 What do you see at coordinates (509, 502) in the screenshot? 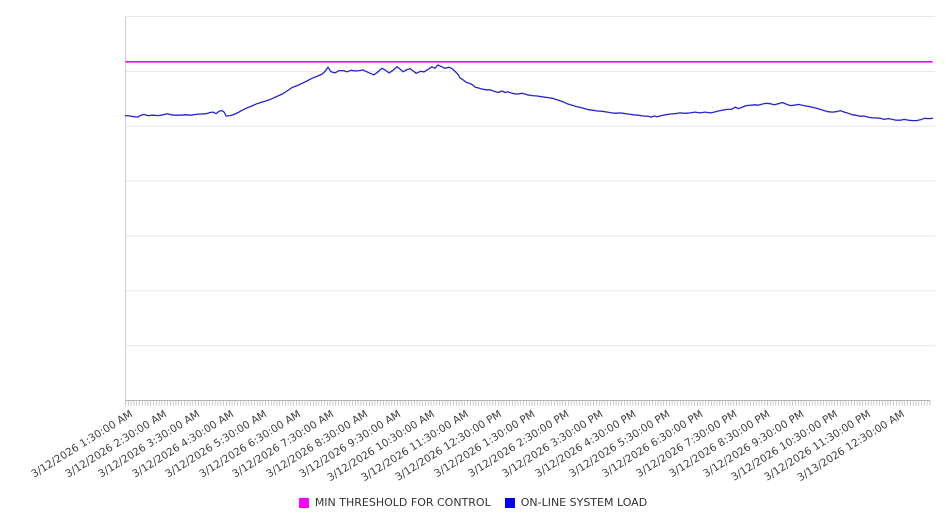
I see `legend-swatch-online-load-icon` at bounding box center [509, 502].